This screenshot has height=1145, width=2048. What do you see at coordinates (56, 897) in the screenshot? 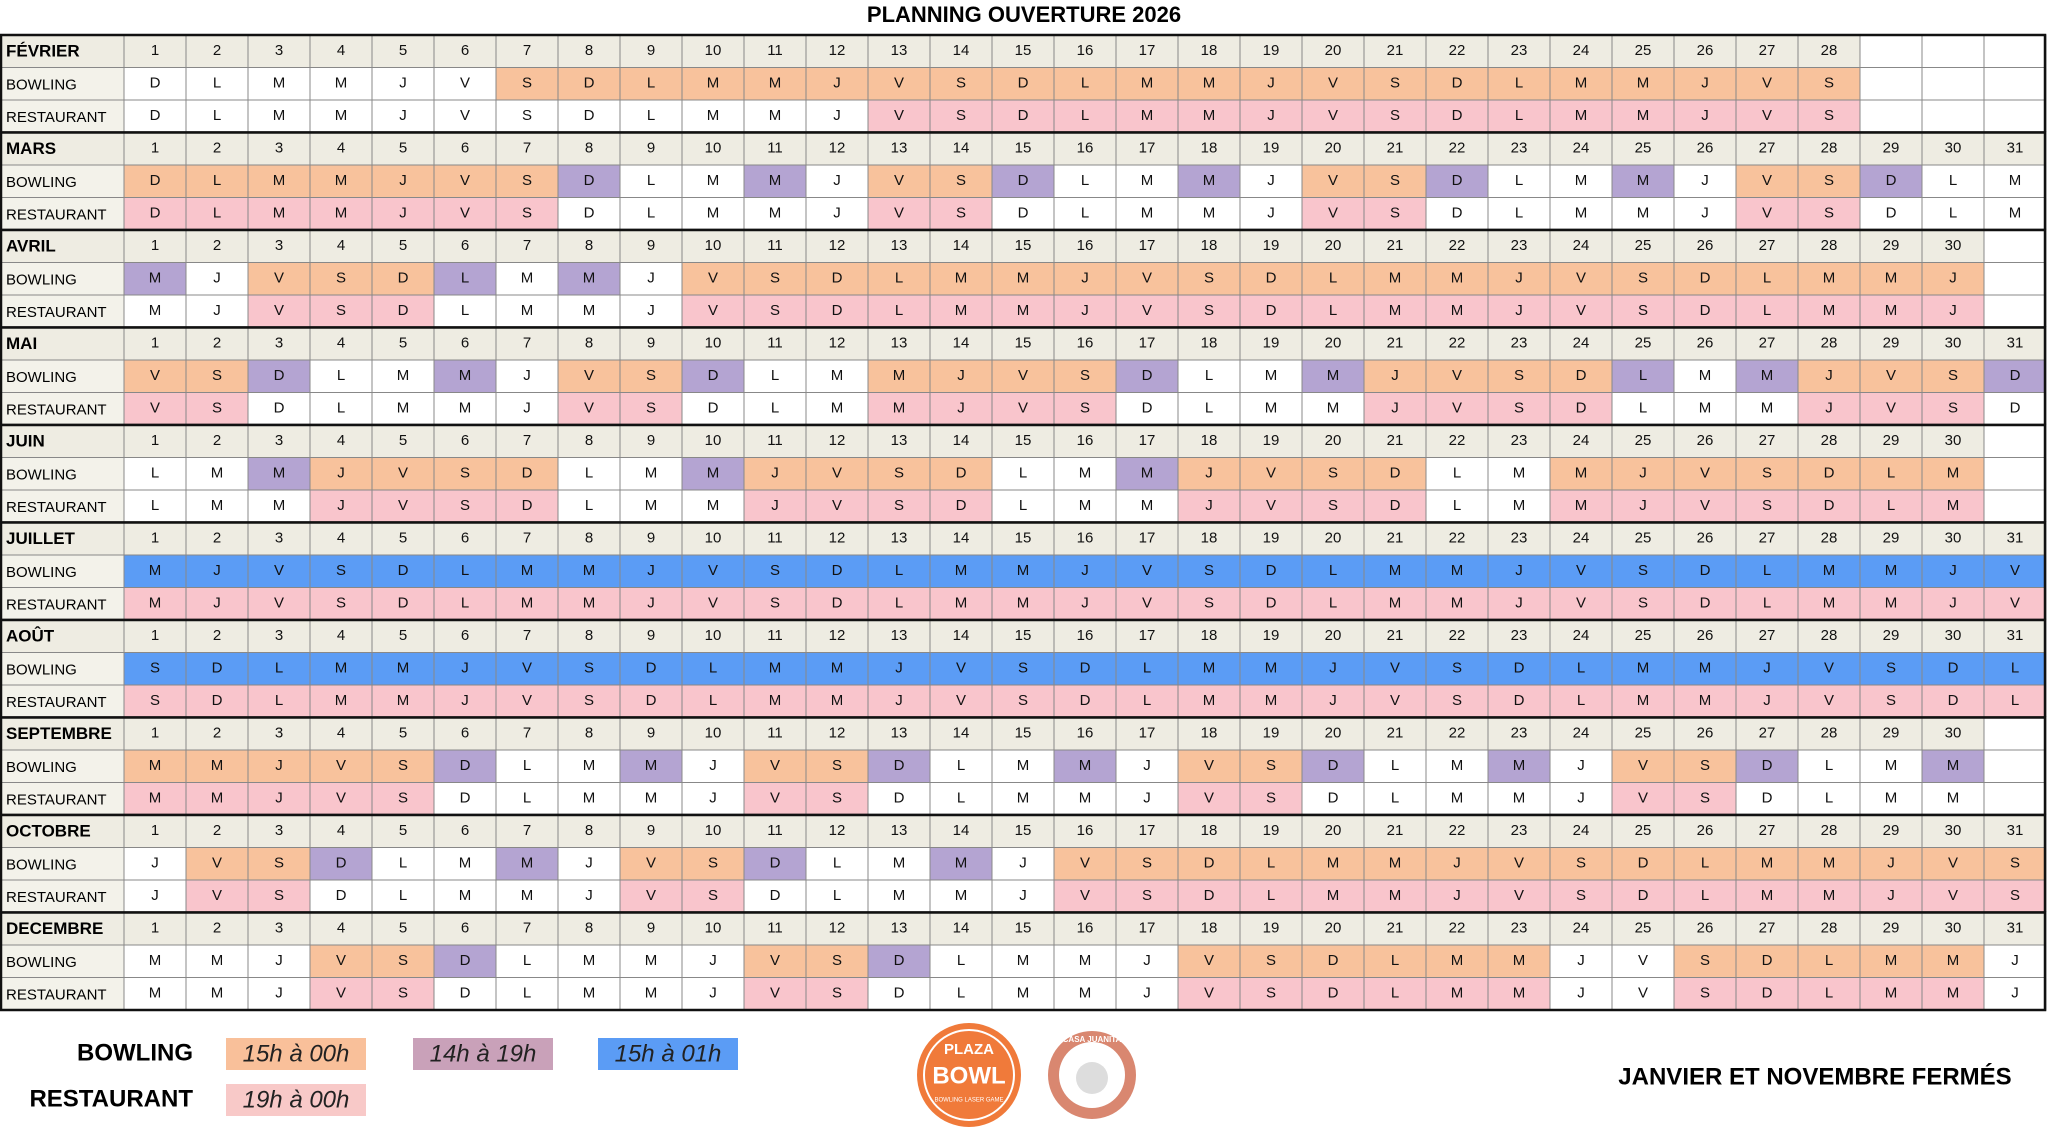
I see `row-label: RESTAURANT` at bounding box center [56, 897].